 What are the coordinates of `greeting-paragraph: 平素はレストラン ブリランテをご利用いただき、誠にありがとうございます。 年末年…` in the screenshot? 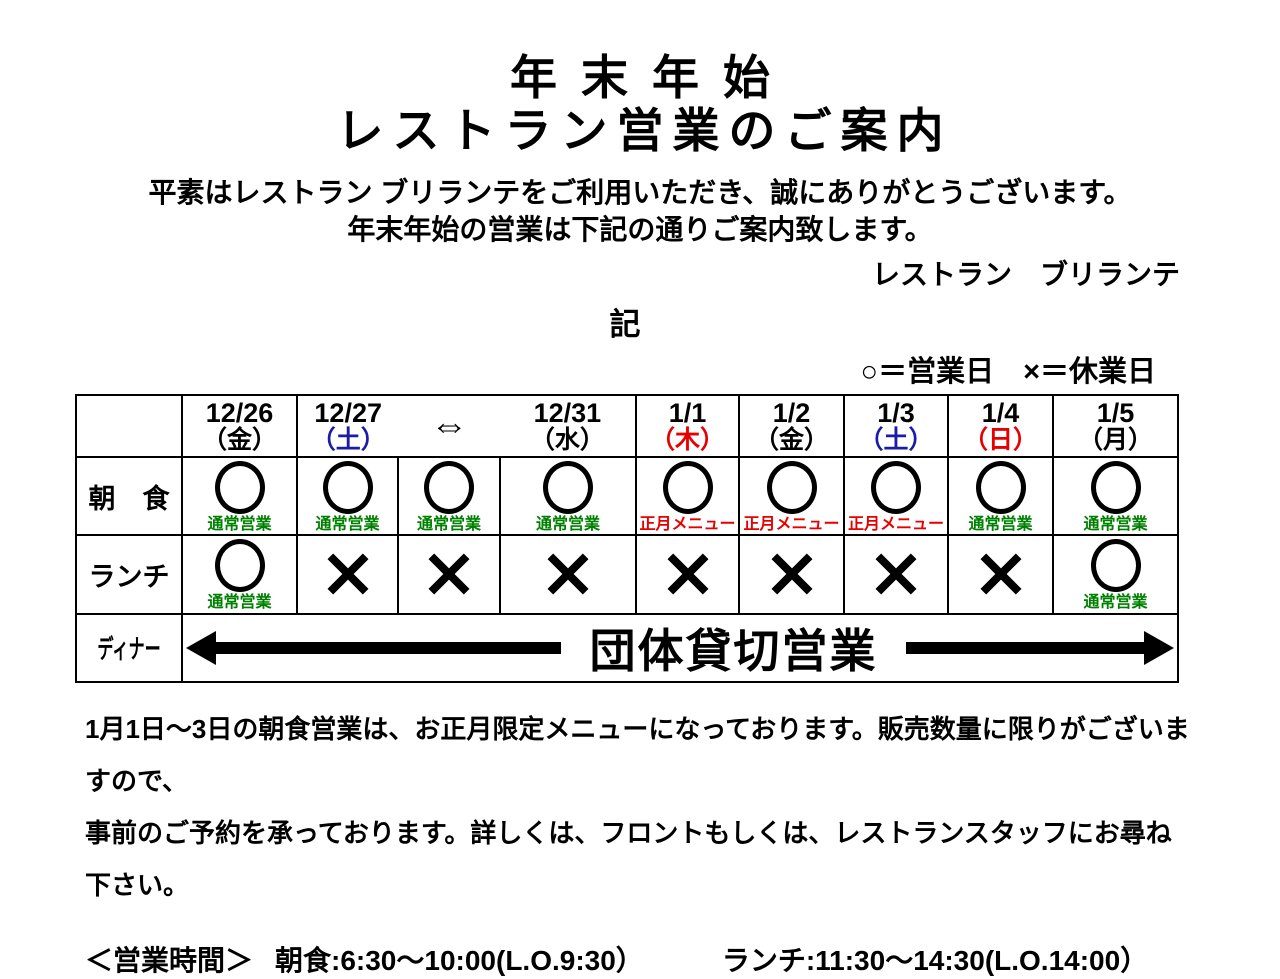 It's located at (640, 212).